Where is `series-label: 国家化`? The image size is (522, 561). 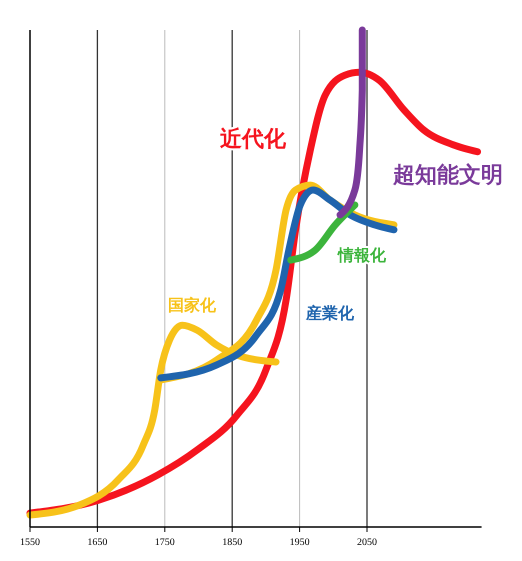
series-label: 国家化 is located at coordinates (192, 304).